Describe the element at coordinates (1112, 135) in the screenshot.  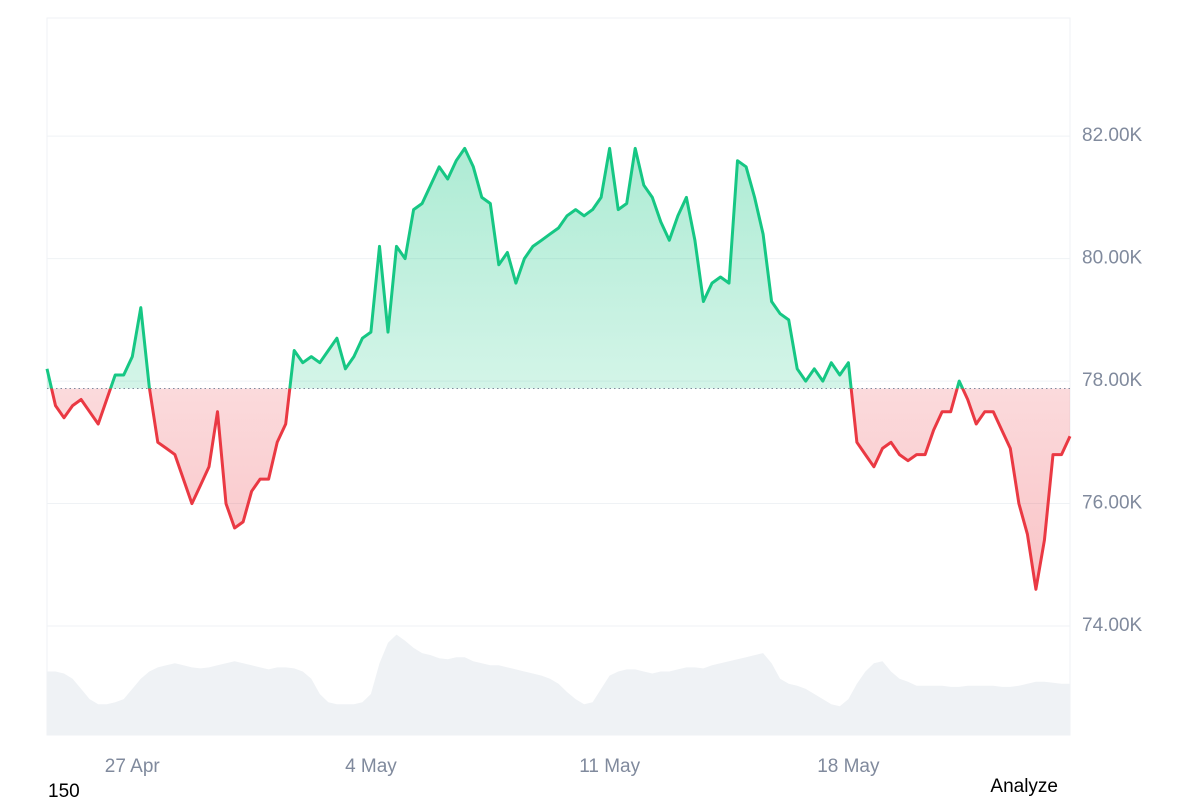
I see `y-tick-label: 82.00K` at that location.